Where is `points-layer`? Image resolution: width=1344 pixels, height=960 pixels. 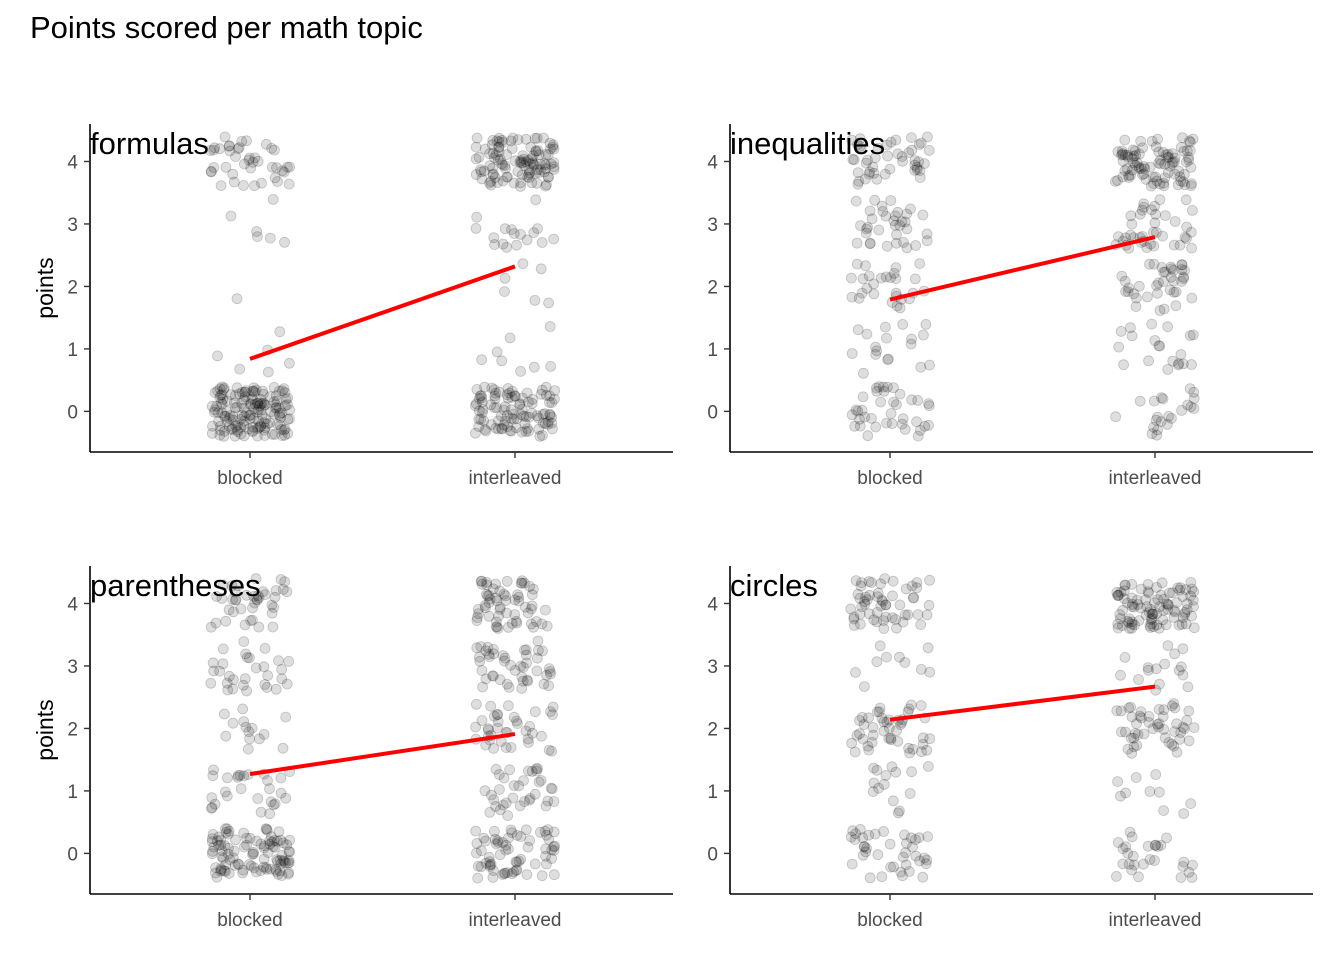 points-layer is located at coordinates (383, 728).